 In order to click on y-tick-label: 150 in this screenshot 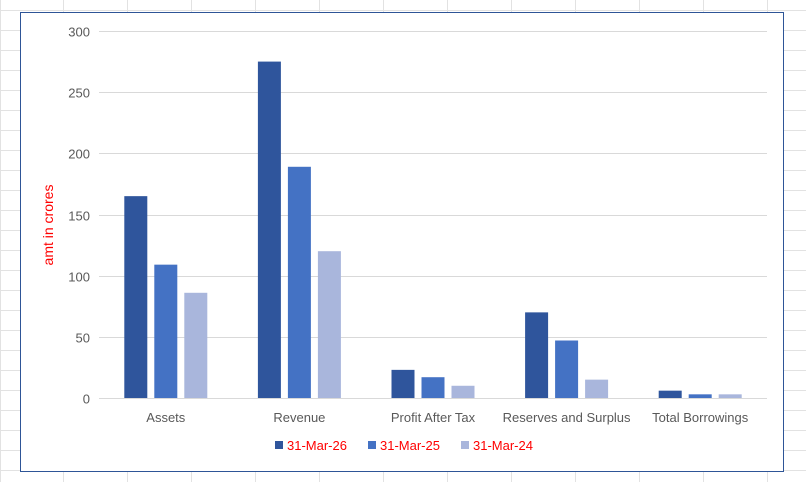, I will do `click(79, 216)`.